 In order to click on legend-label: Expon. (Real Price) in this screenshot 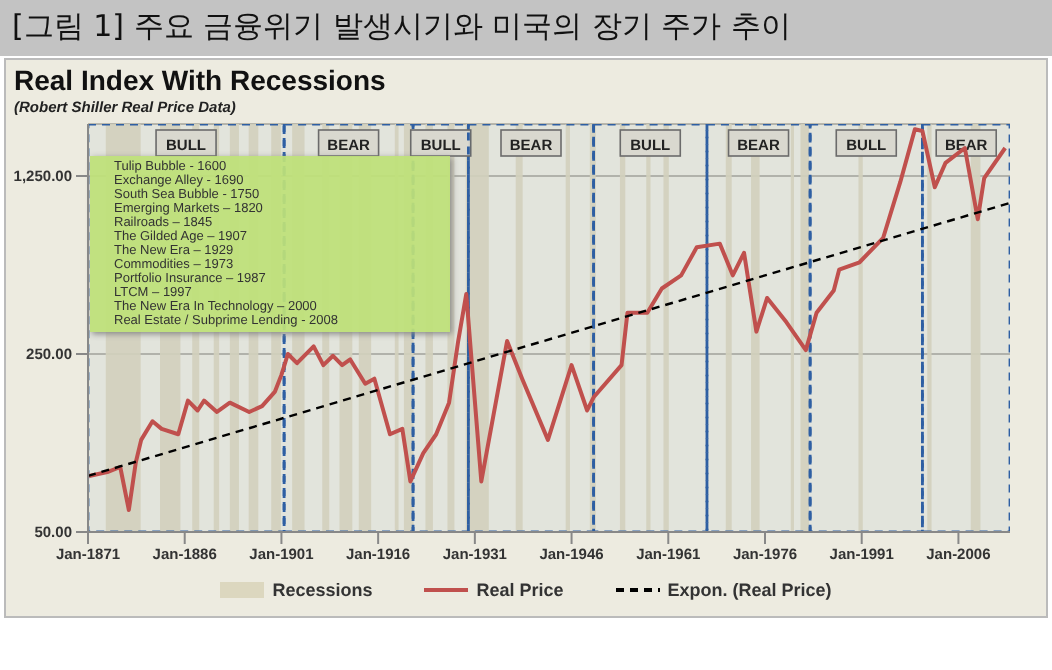, I will do `click(749, 590)`.